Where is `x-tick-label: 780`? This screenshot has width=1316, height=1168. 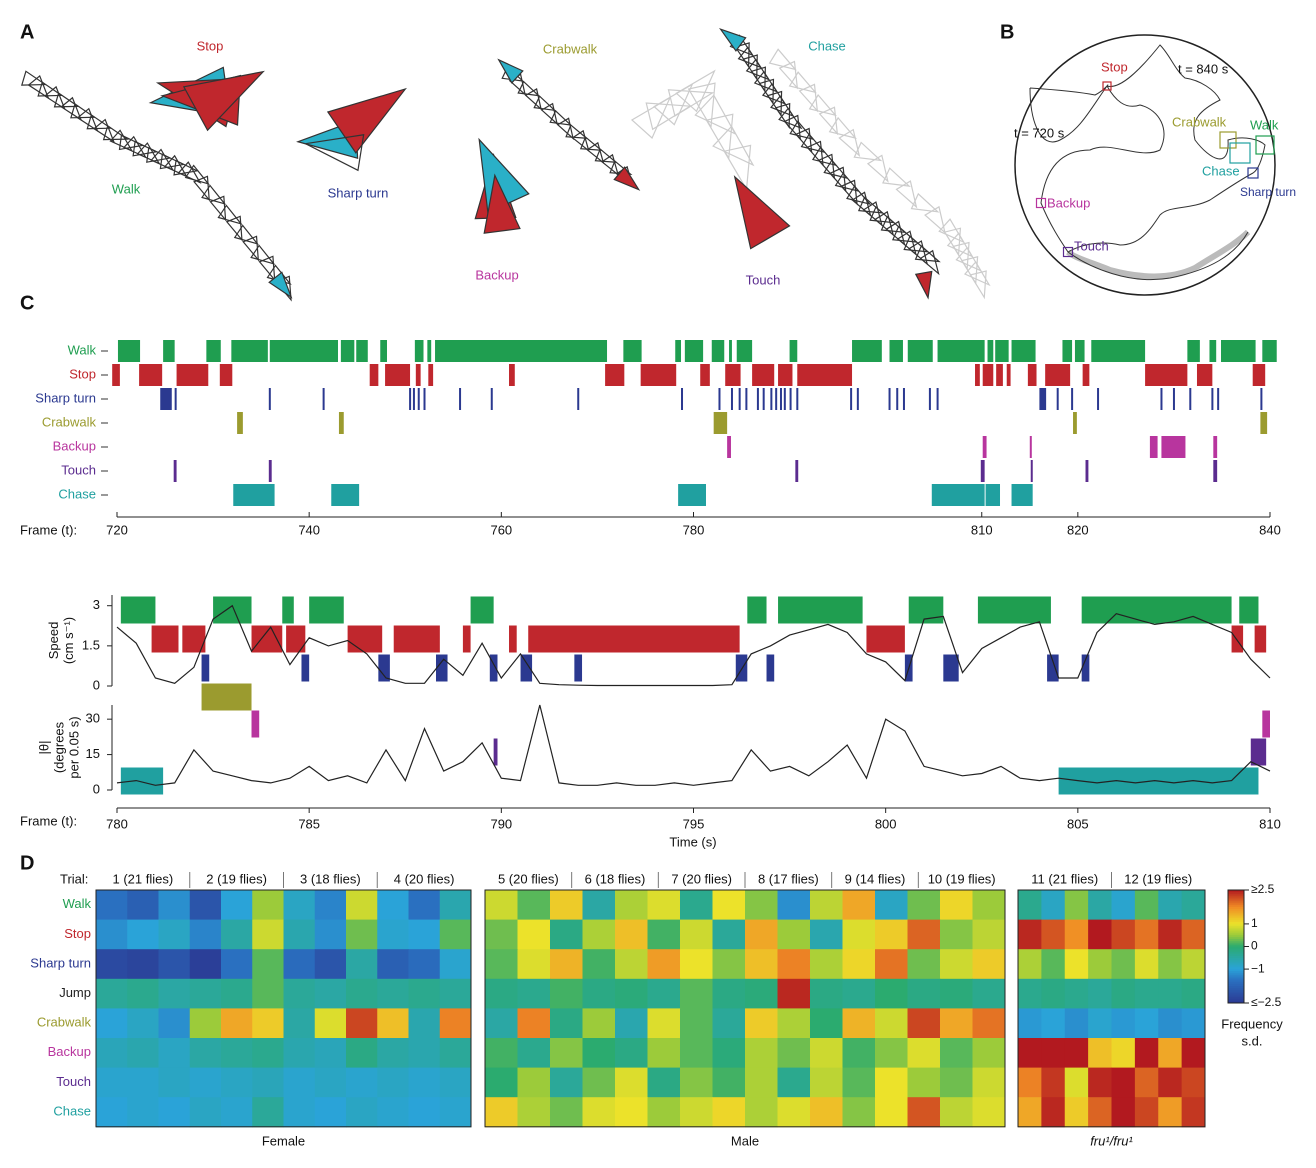 x-tick-label: 780 is located at coordinates (694, 529).